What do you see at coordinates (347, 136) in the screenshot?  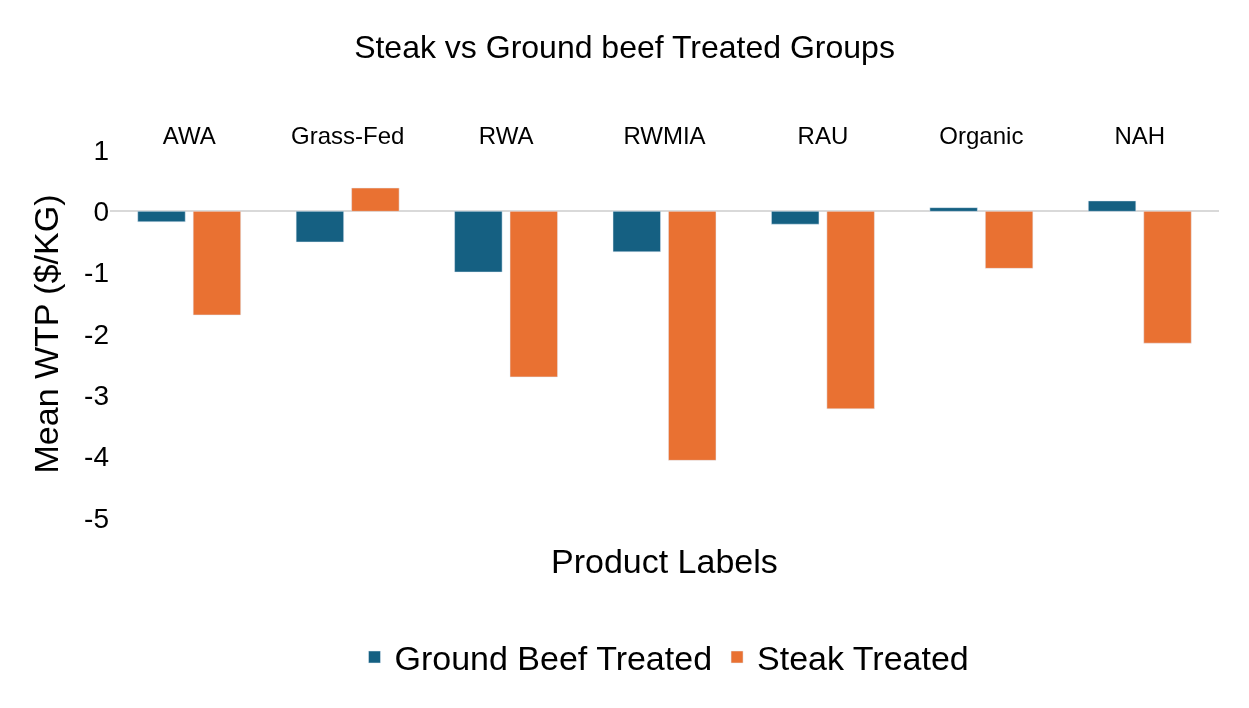 I see `x-tick-label: Grass-Fed` at bounding box center [347, 136].